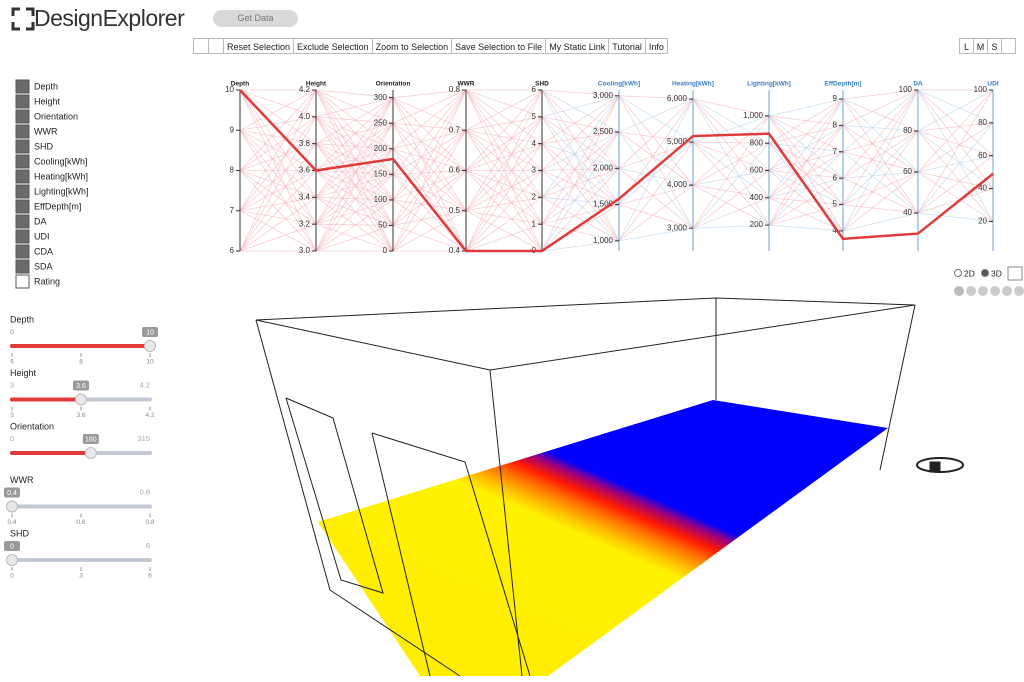 This screenshot has height=682, width=1024. Describe the element at coordinates (499, 46) in the screenshot. I see `toolbar-button: Save Selection to File` at that location.